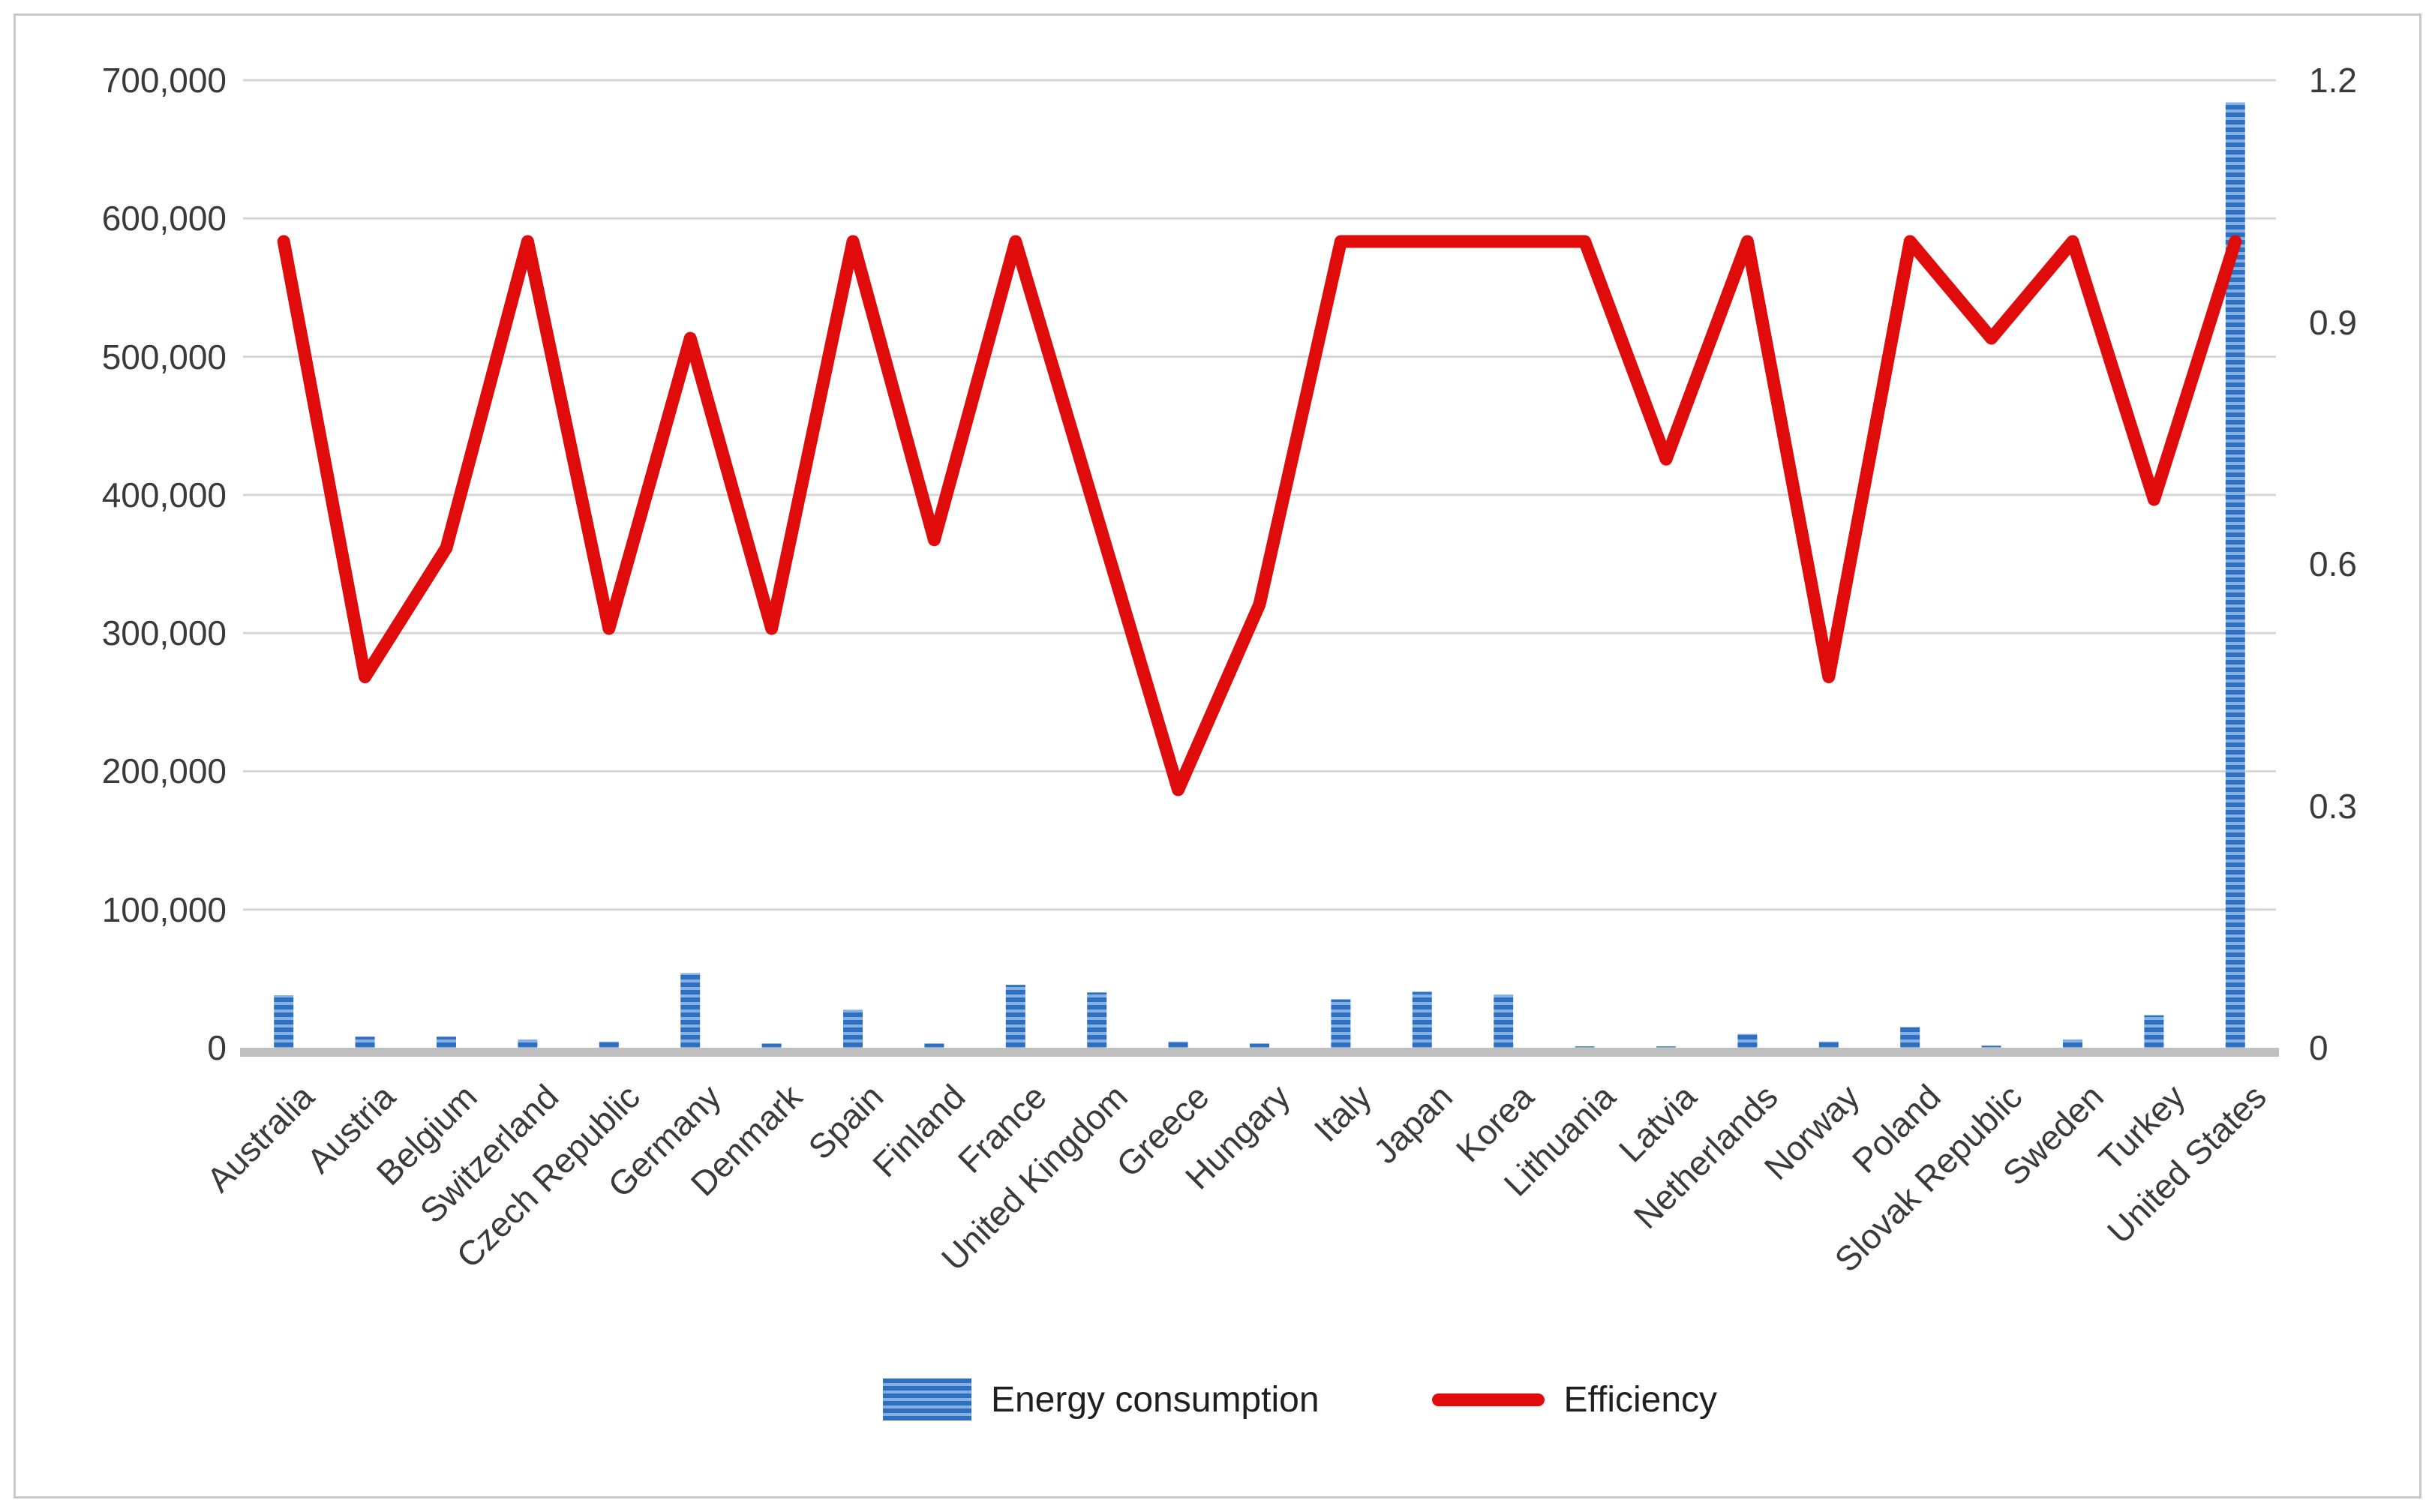 This screenshot has width=2435, height=1512. What do you see at coordinates (1585, 1047) in the screenshot?
I see `bar-Lithuania` at bounding box center [1585, 1047].